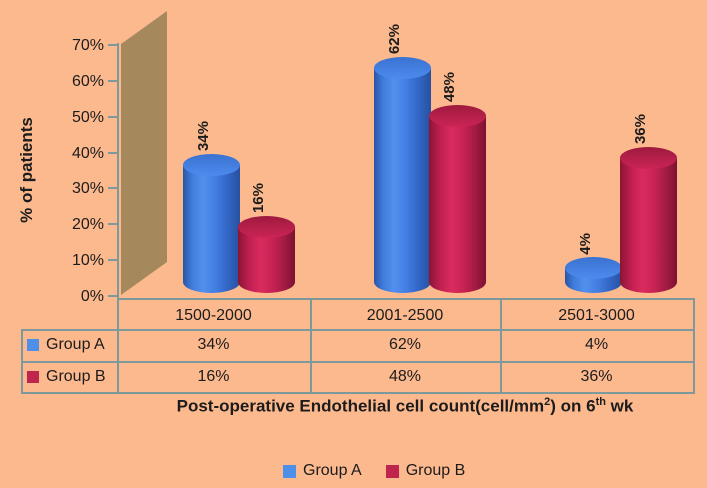  I want to click on table-row-header: Group A, so click(71, 345).